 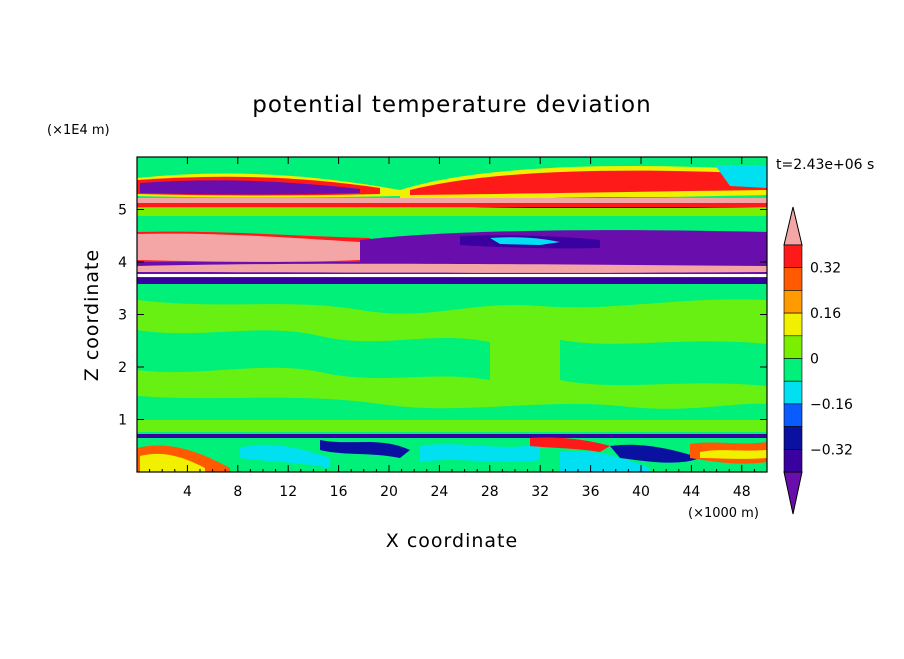 I want to click on y-axis-title: Z coordinate, so click(x=92, y=315).